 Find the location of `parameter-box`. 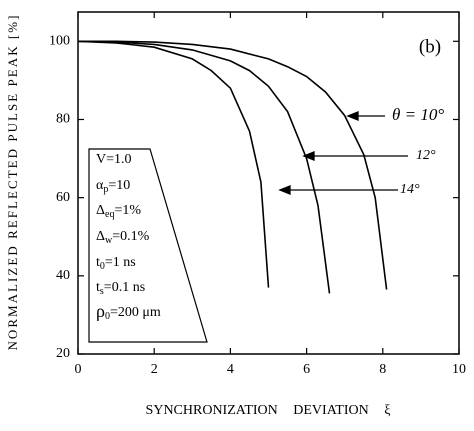

parameter-box is located at coordinates (148, 245).